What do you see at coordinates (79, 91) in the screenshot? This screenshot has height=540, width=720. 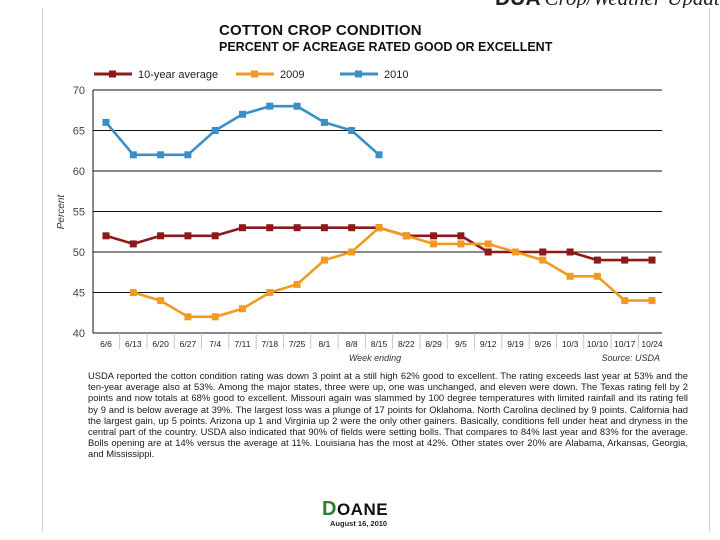 I see `y-tick-label: 70` at bounding box center [79, 91].